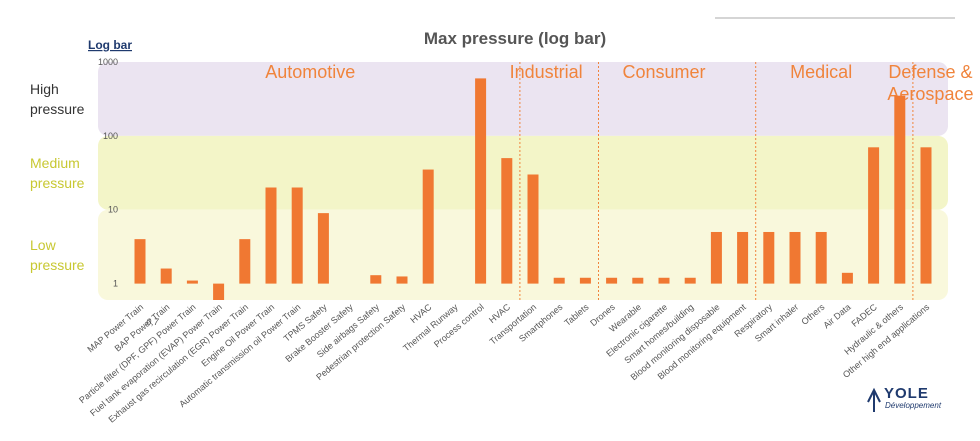 The width and height of the screenshot is (980, 441). Describe the element at coordinates (110, 136) in the screenshot. I see `y-tick-2: 100` at that location.